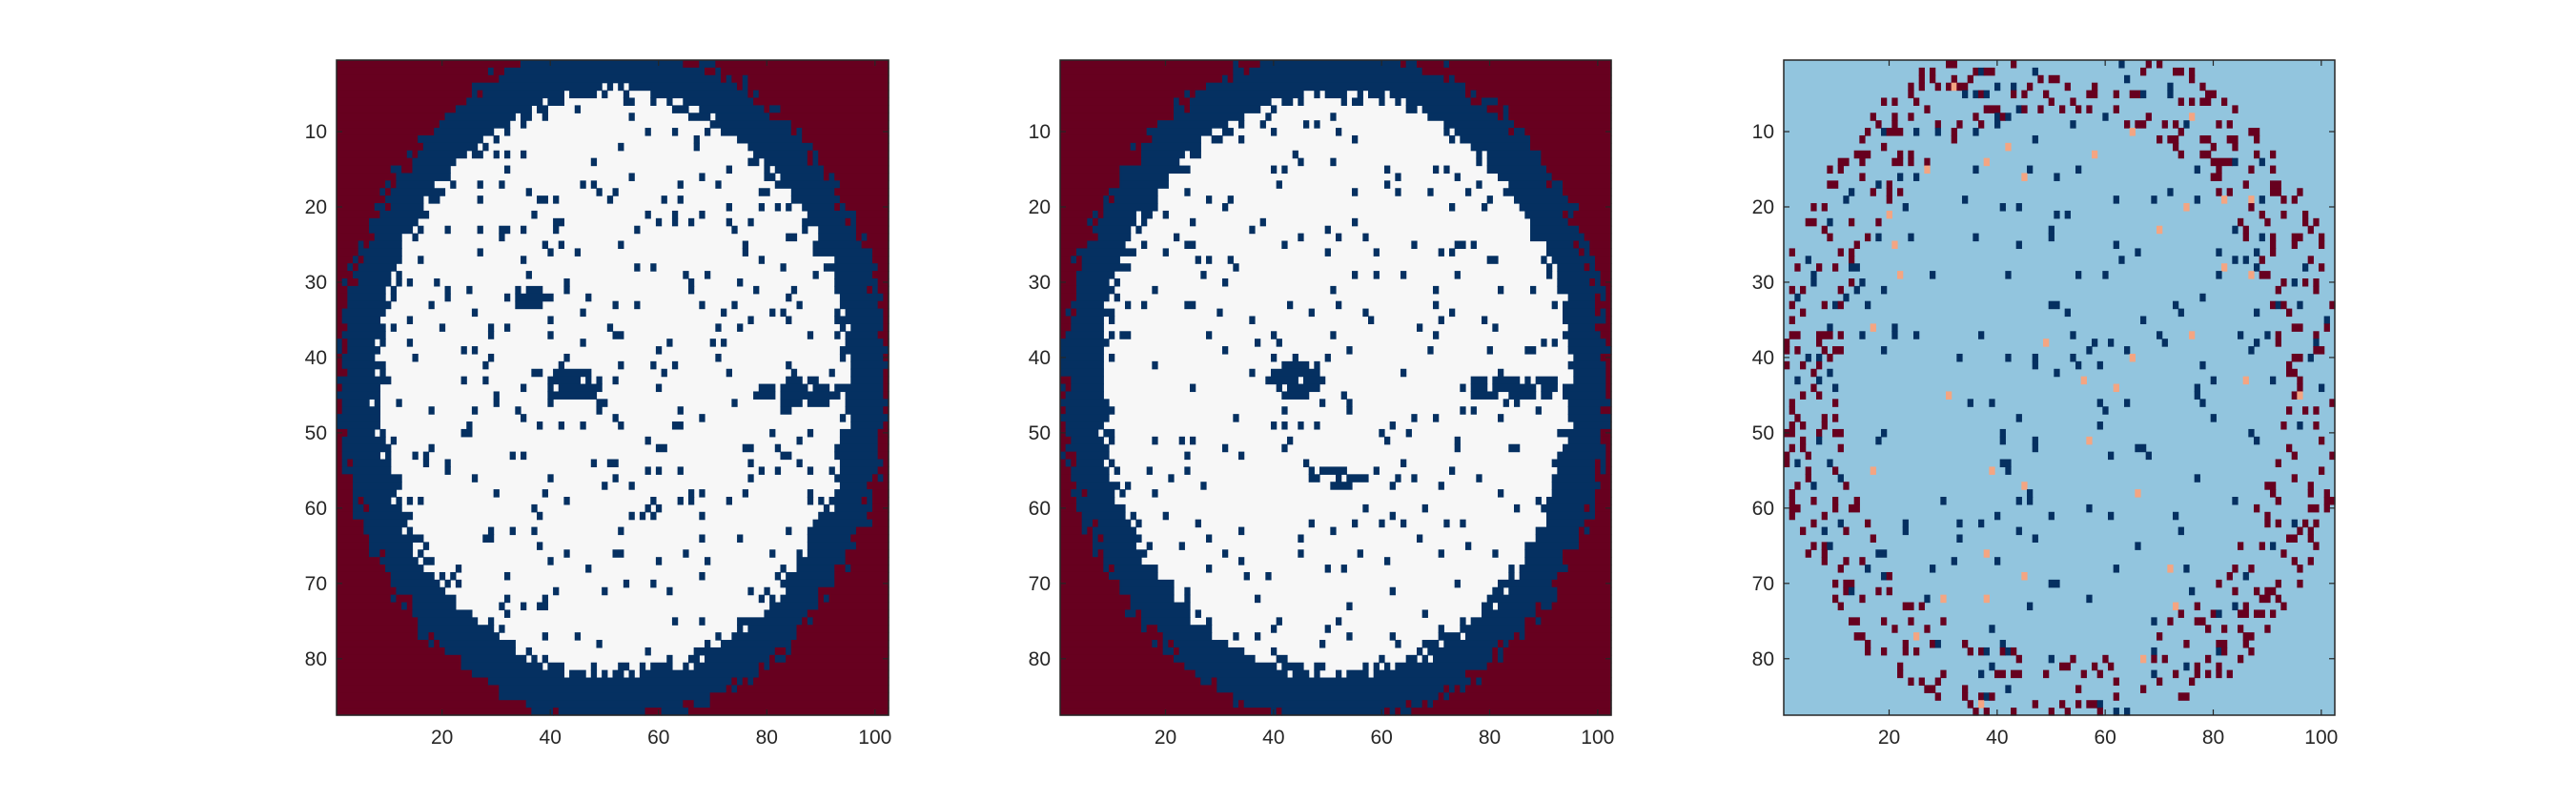 The height and width of the screenshot is (801, 2576). Describe the element at coordinates (1490, 738) in the screenshot. I see `x-tick-label: 80` at that location.